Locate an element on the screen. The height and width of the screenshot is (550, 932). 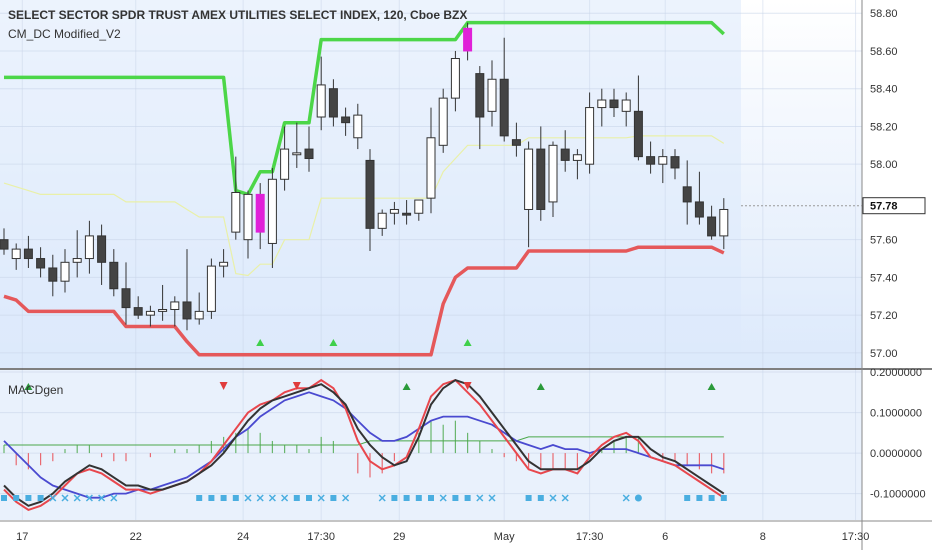
y-tick-label: 58.20 is located at coordinates (884, 127).